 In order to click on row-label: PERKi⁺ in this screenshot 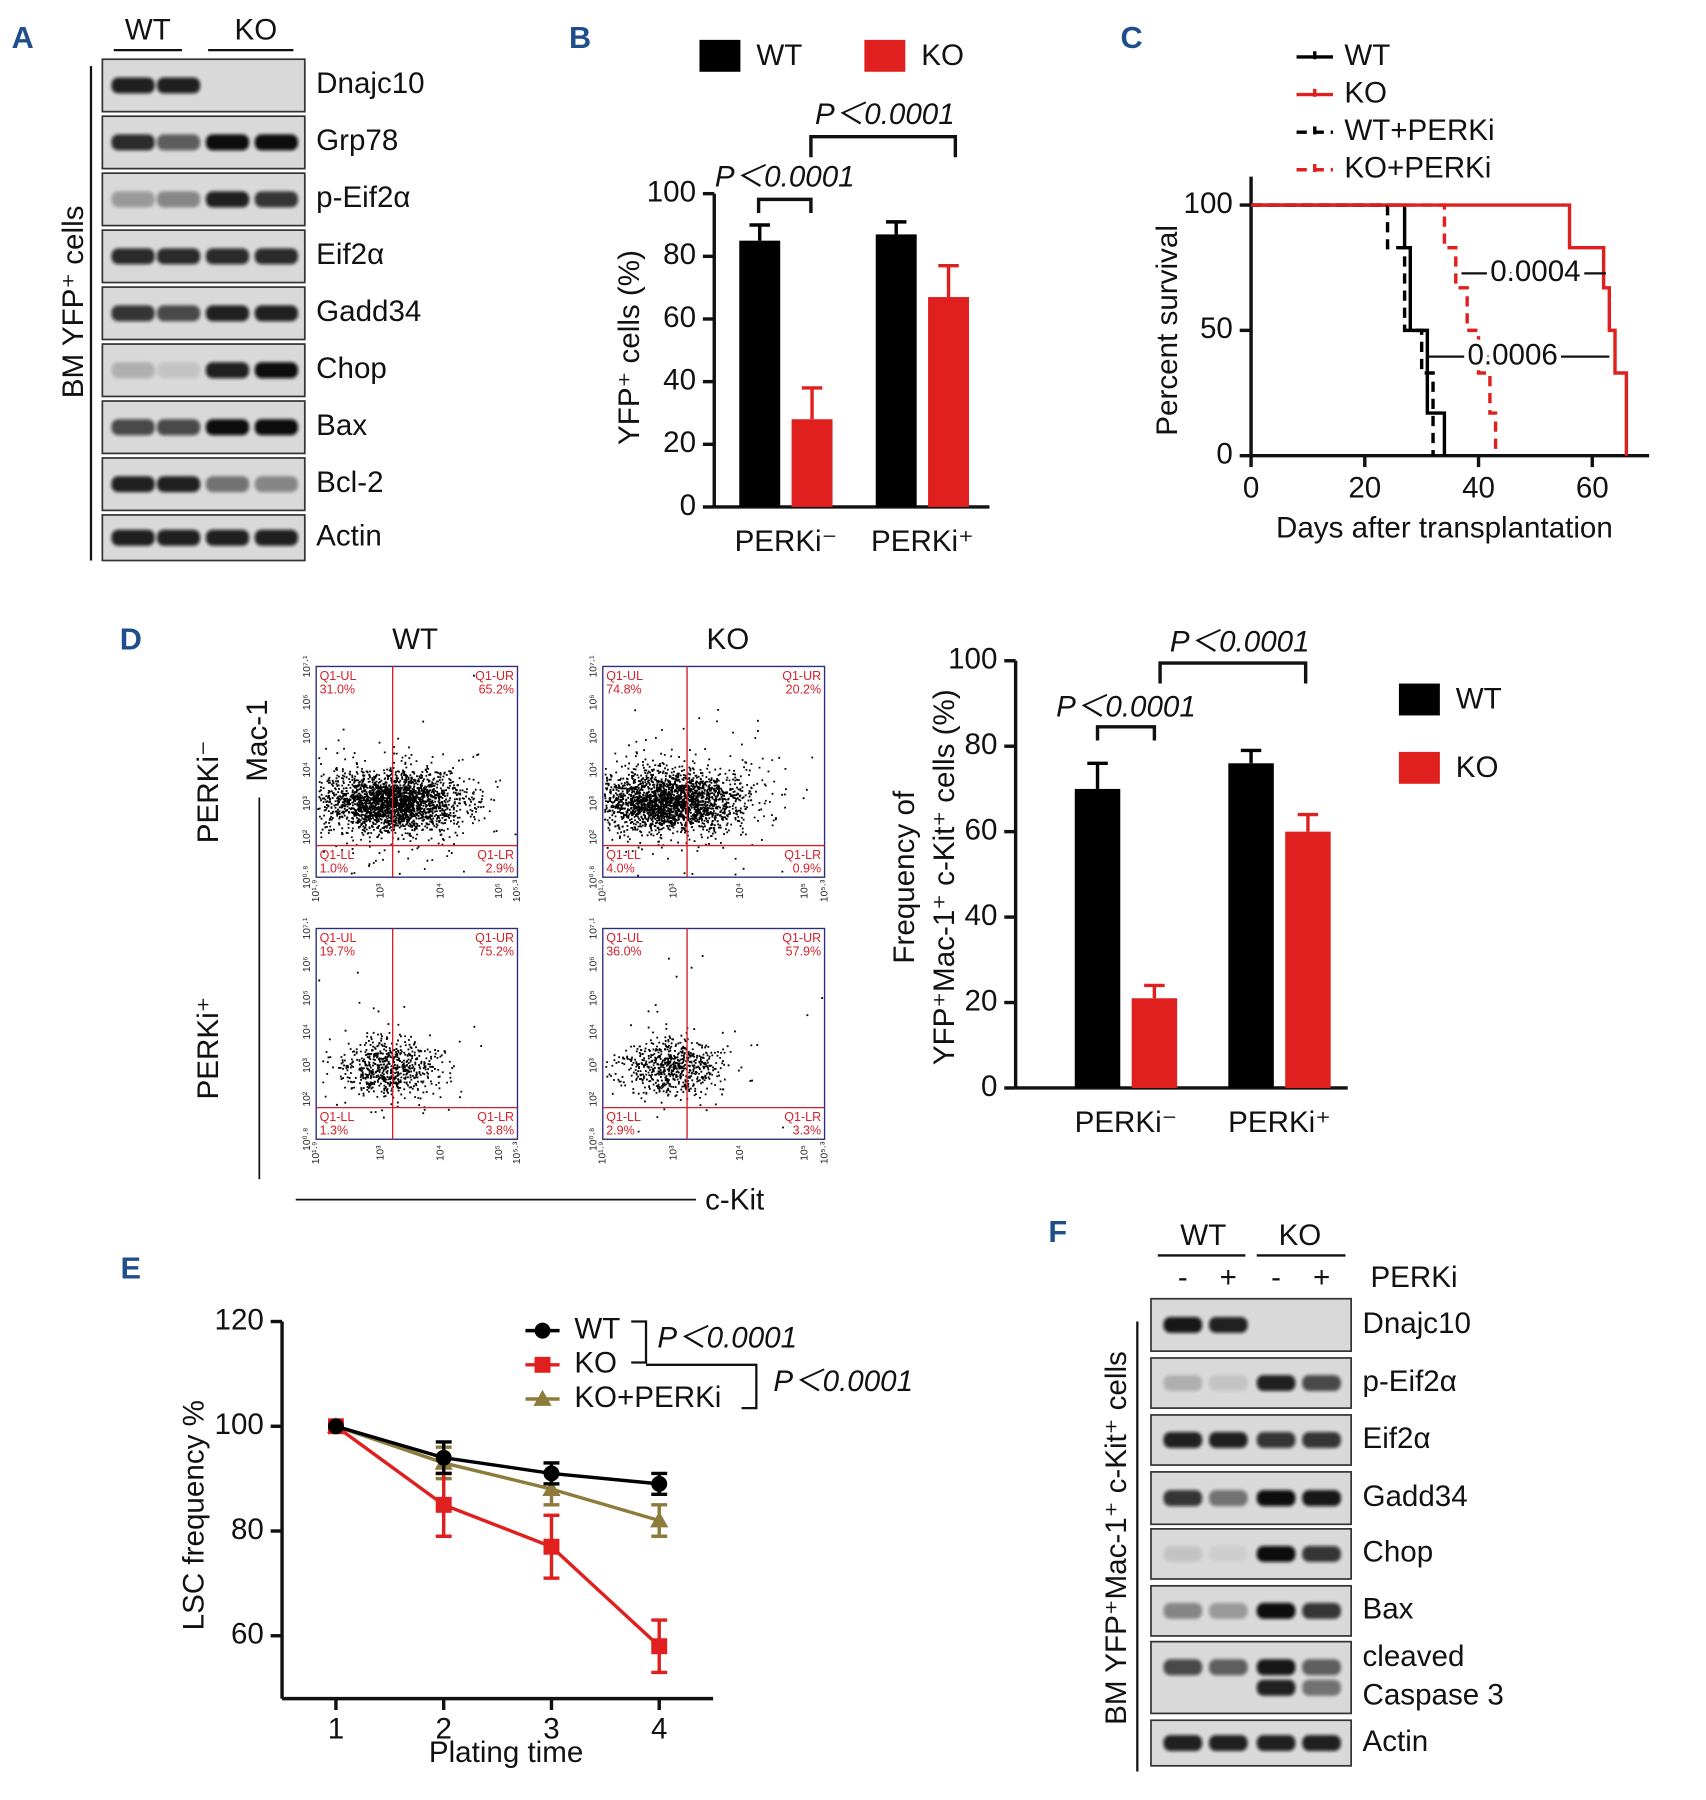, I will do `click(208, 1048)`.